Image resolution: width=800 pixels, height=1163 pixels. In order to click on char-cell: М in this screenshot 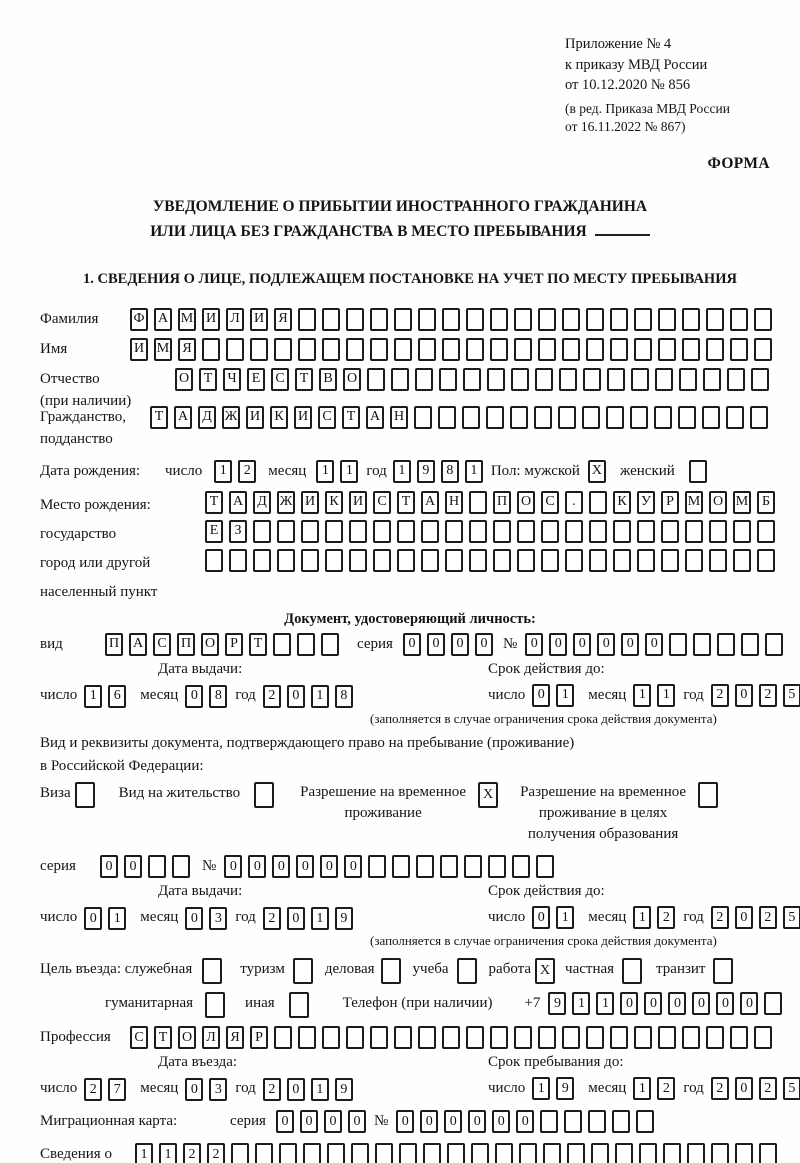, I will do `click(742, 502)`.